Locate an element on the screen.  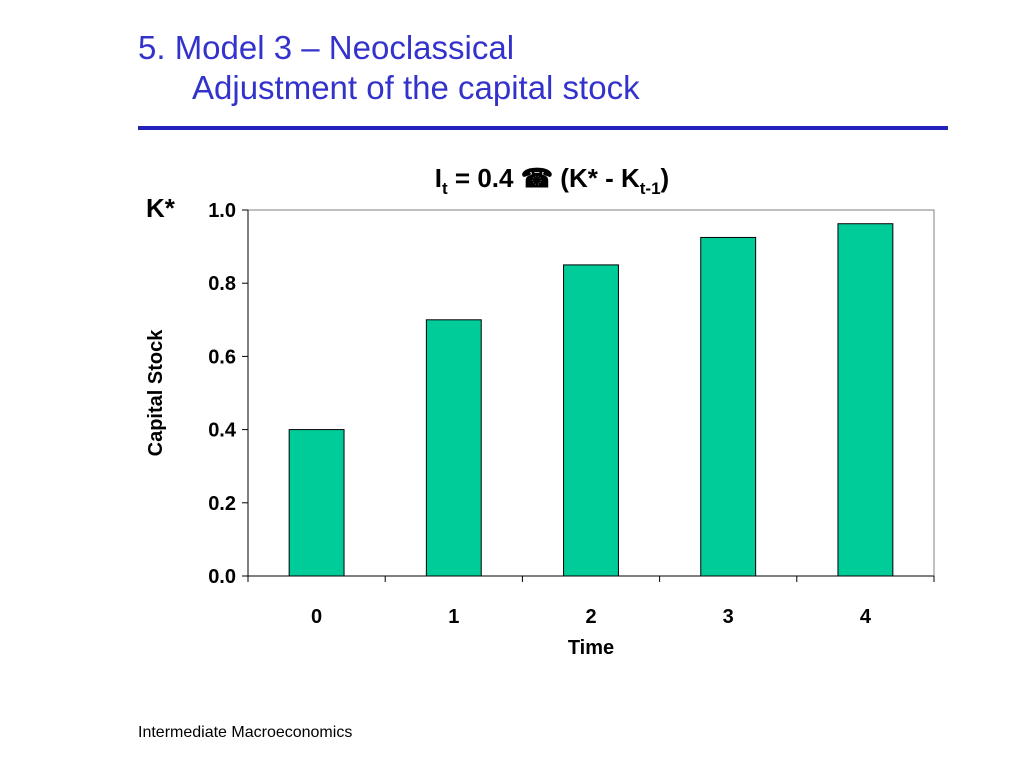
chart-title-middle: = 0.4 is located at coordinates (484, 178).